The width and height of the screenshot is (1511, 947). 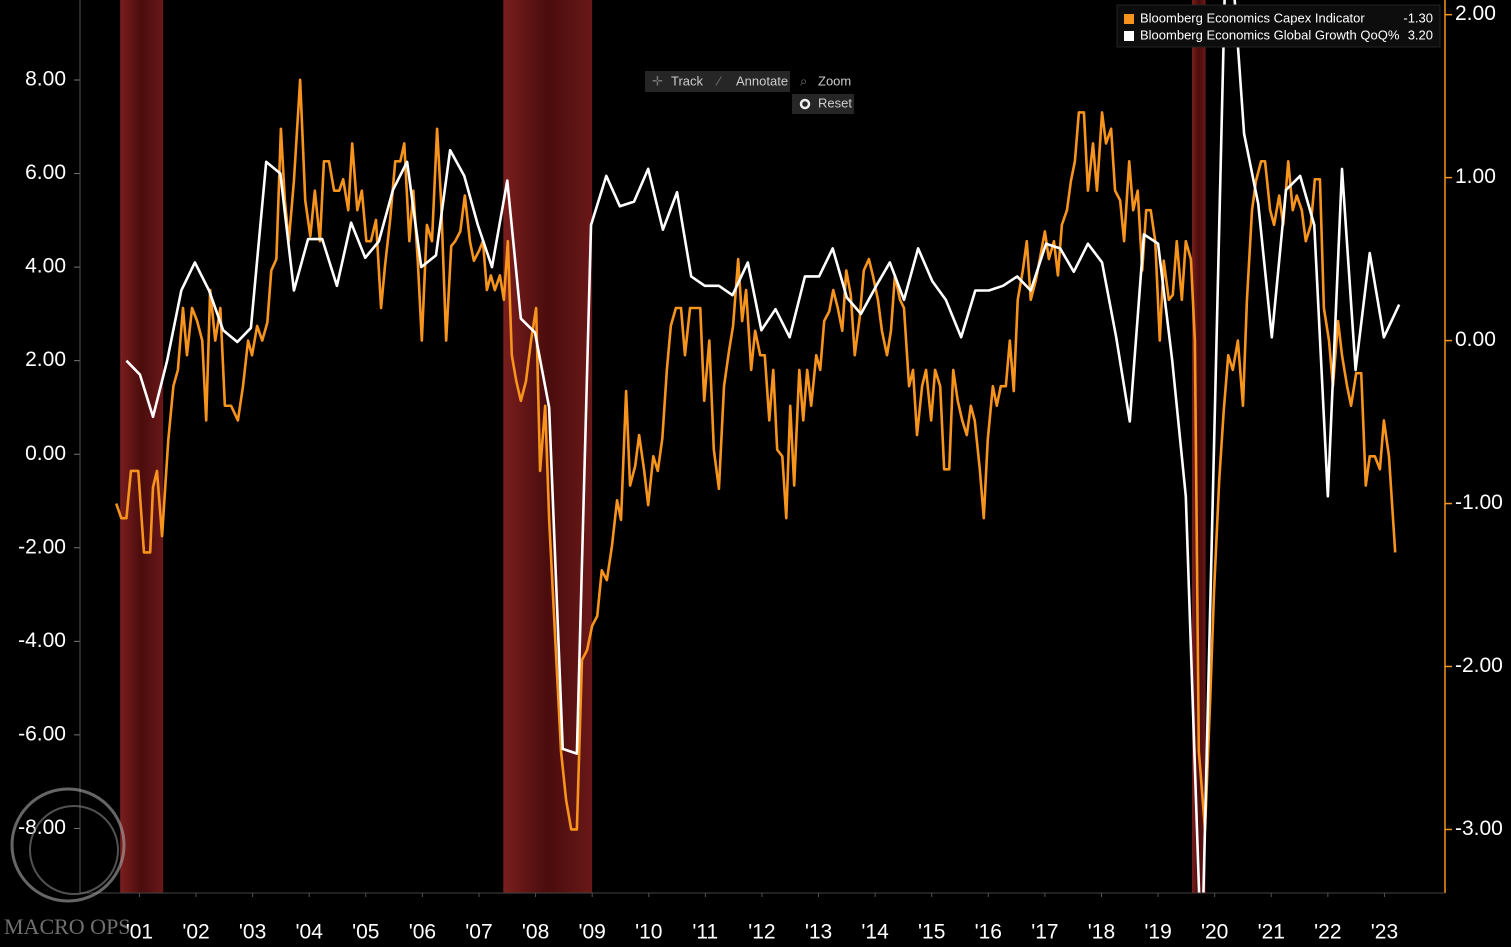 I want to click on watermark-text: MACRO OPS, so click(x=67, y=926).